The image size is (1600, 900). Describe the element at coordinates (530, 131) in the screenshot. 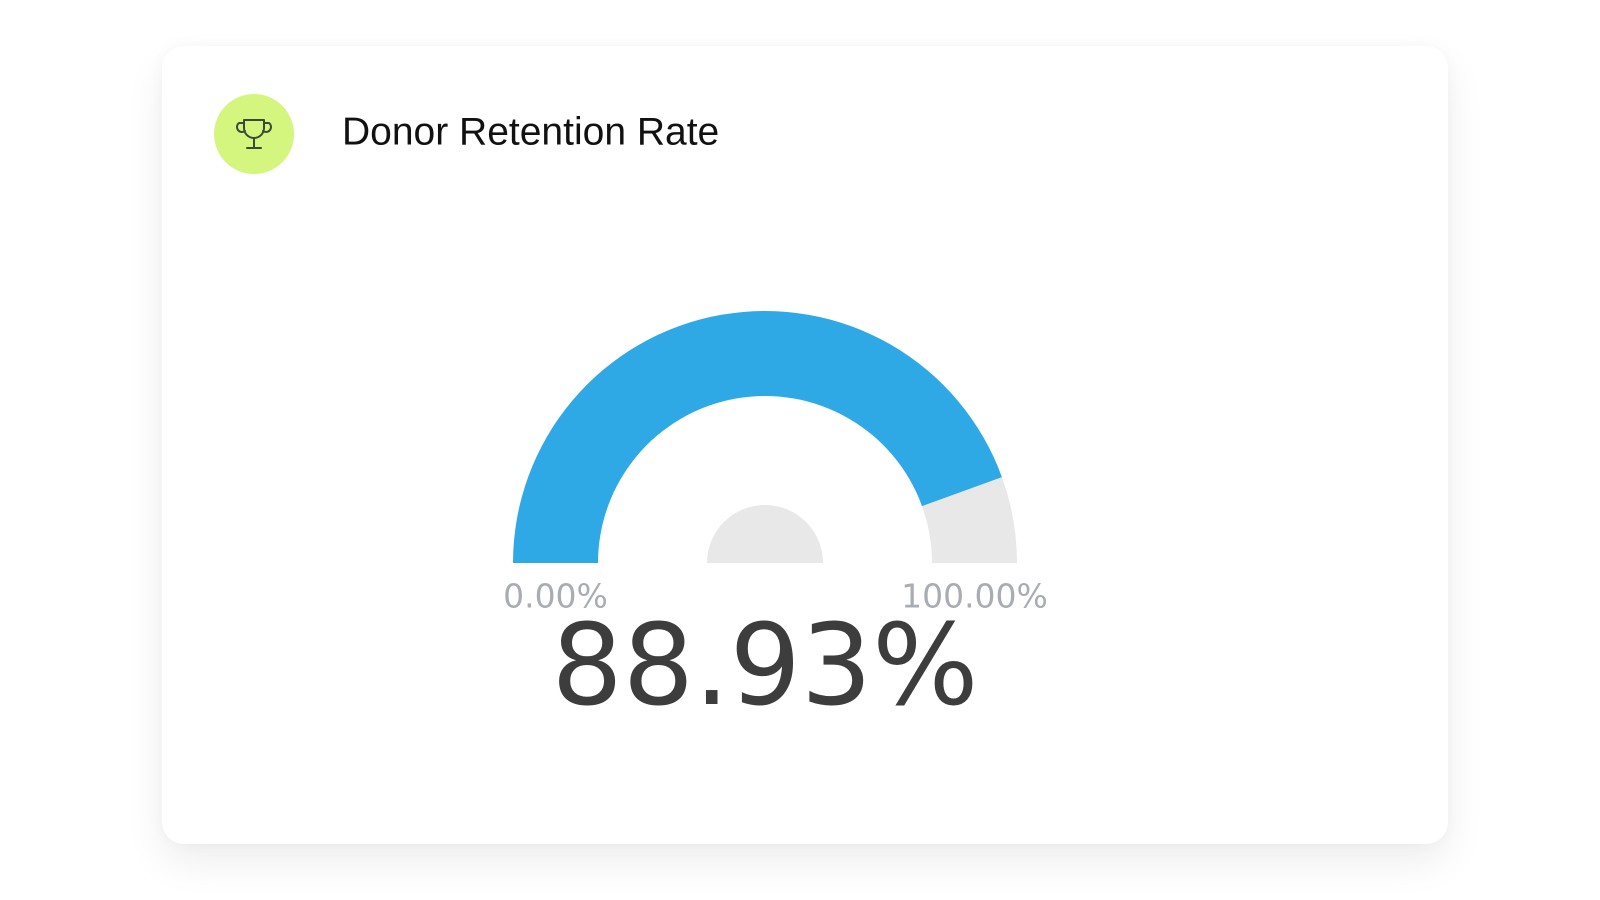

I see `chart-title: Donor Retention Rate` at that location.